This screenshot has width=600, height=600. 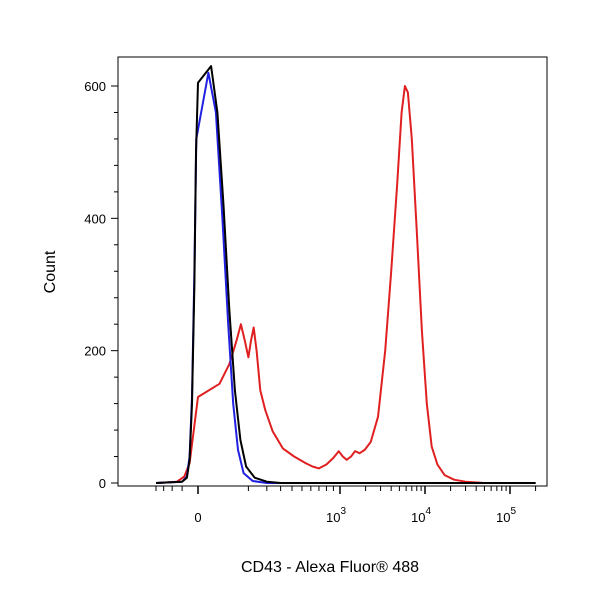 I want to click on y-tick-label: 400, so click(x=95, y=218).